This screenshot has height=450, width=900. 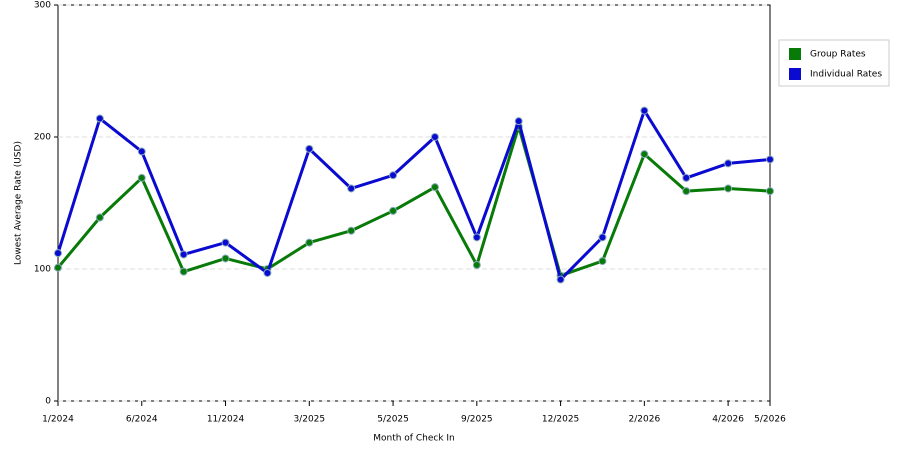 I want to click on x-tick-label: 1/2024, so click(x=58, y=420).